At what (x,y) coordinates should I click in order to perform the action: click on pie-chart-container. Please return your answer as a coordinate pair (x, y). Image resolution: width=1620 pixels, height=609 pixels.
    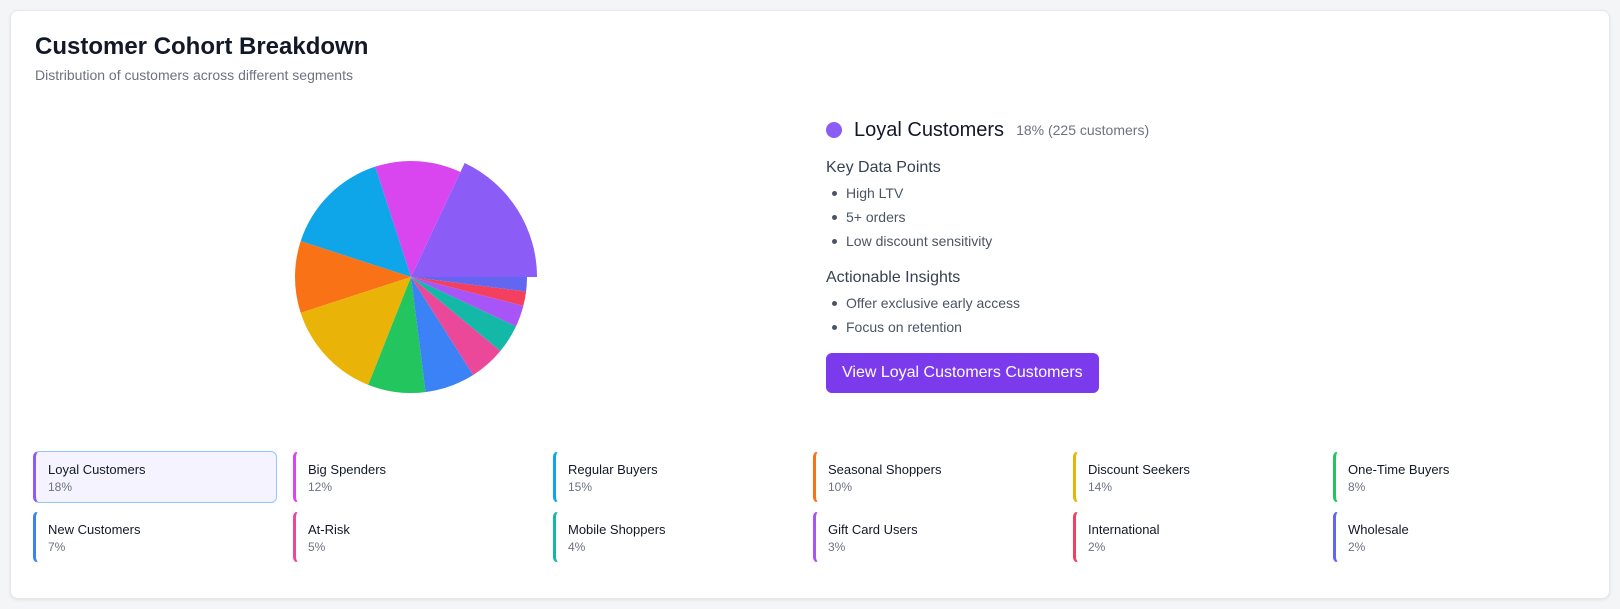
    Looking at the image, I should click on (411, 271).